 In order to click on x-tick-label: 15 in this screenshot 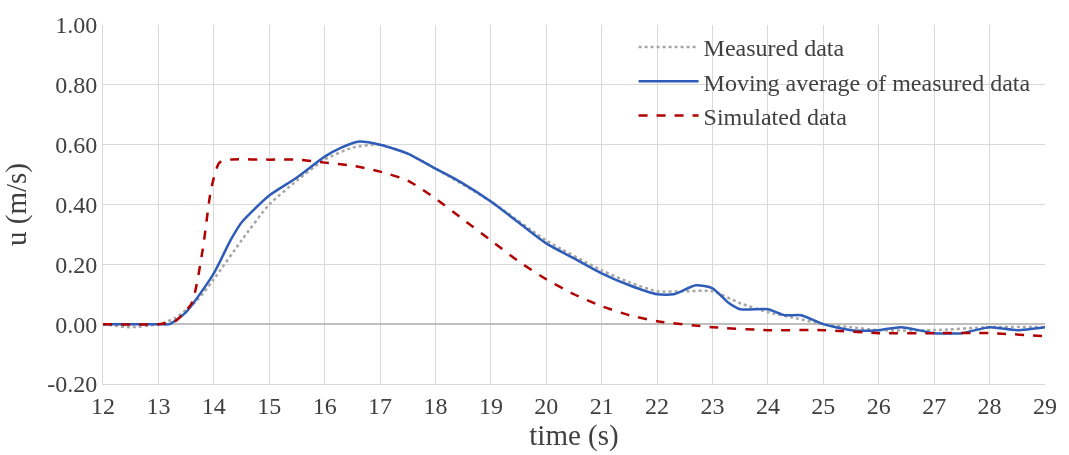, I will do `click(269, 405)`.